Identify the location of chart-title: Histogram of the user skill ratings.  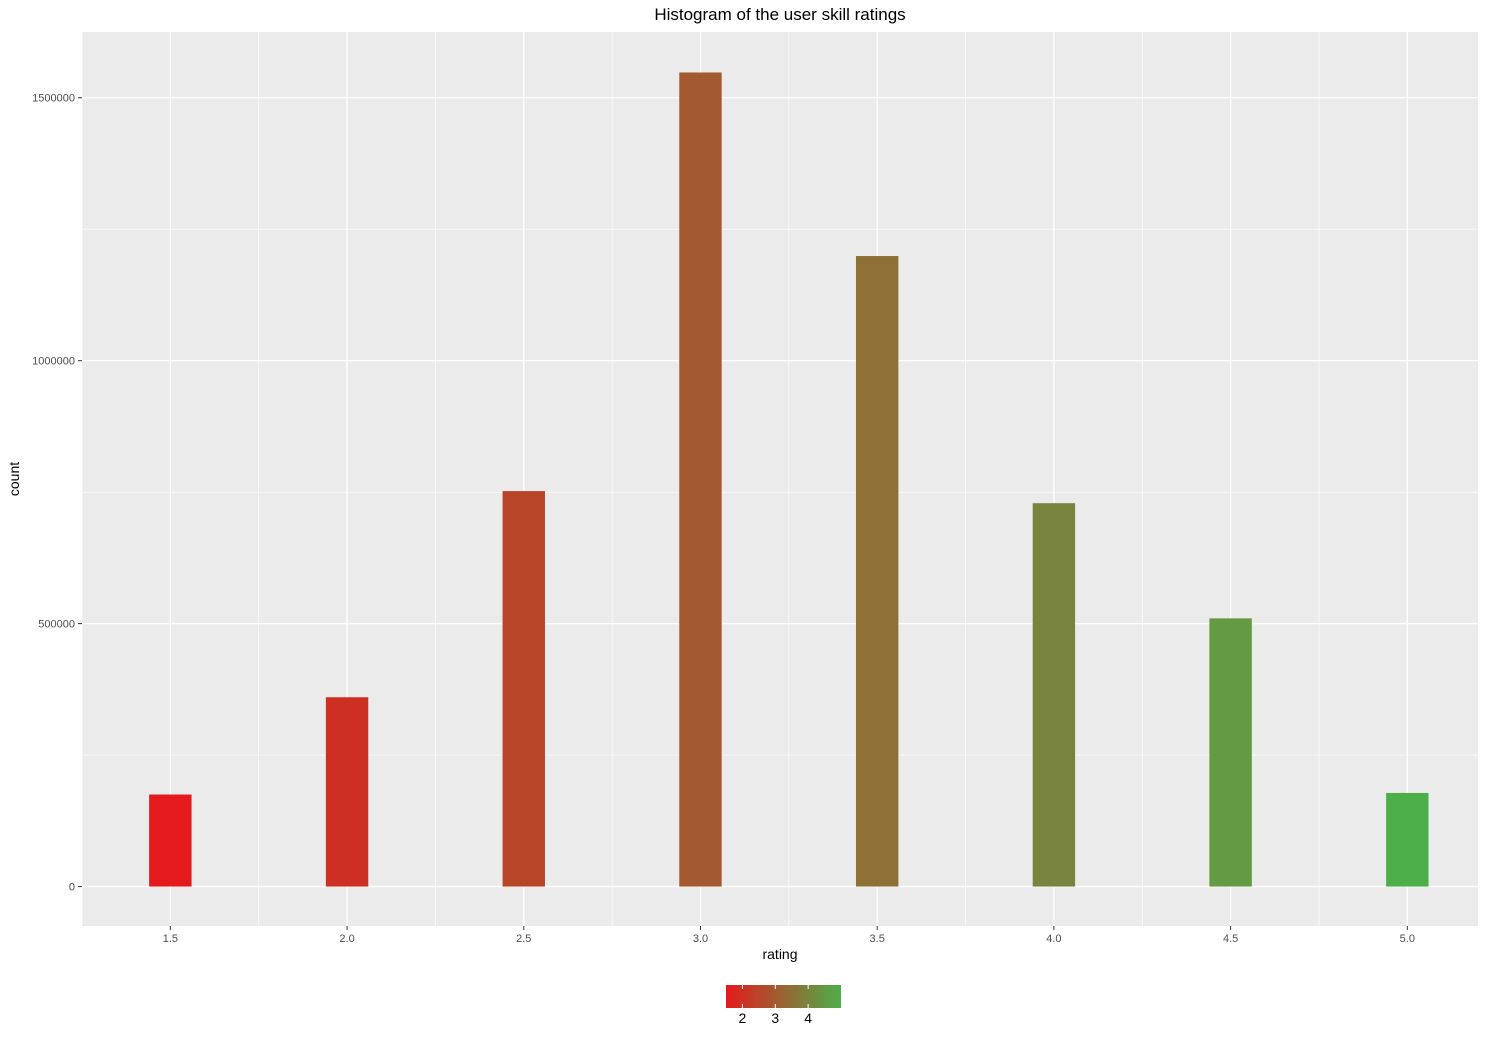
(779, 14).